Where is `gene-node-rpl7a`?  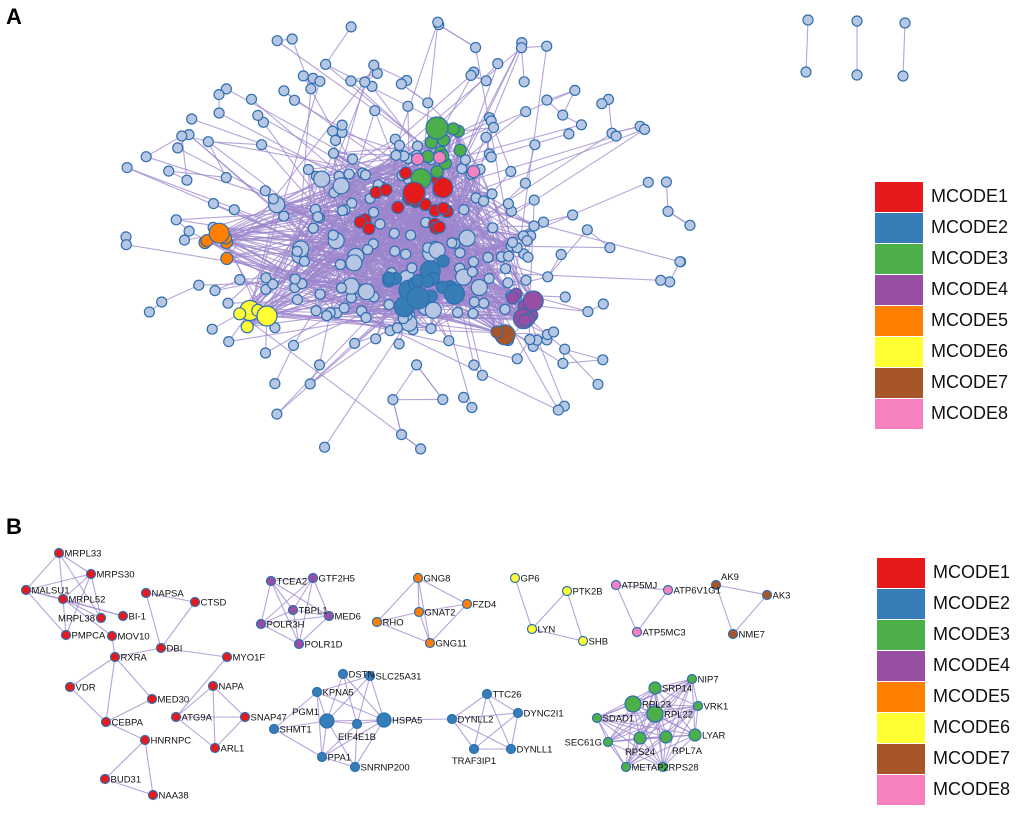
gene-node-rpl7a is located at coordinates (666, 737).